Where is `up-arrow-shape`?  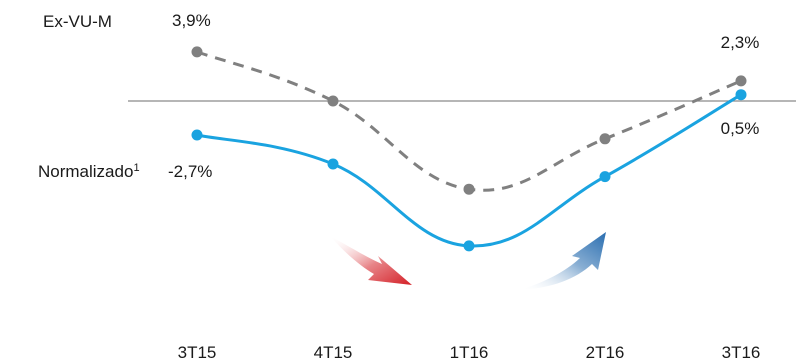
up-arrow-shape is located at coordinates (563, 261).